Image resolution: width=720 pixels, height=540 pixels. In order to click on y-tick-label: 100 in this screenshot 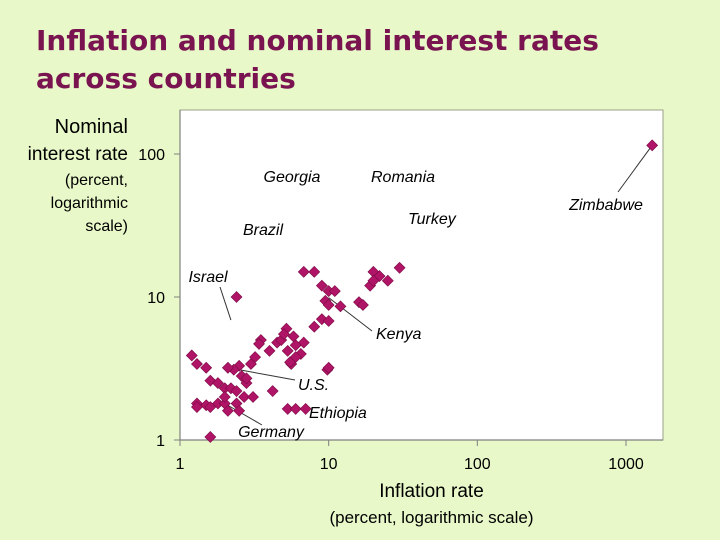, I will do `click(151, 155)`.